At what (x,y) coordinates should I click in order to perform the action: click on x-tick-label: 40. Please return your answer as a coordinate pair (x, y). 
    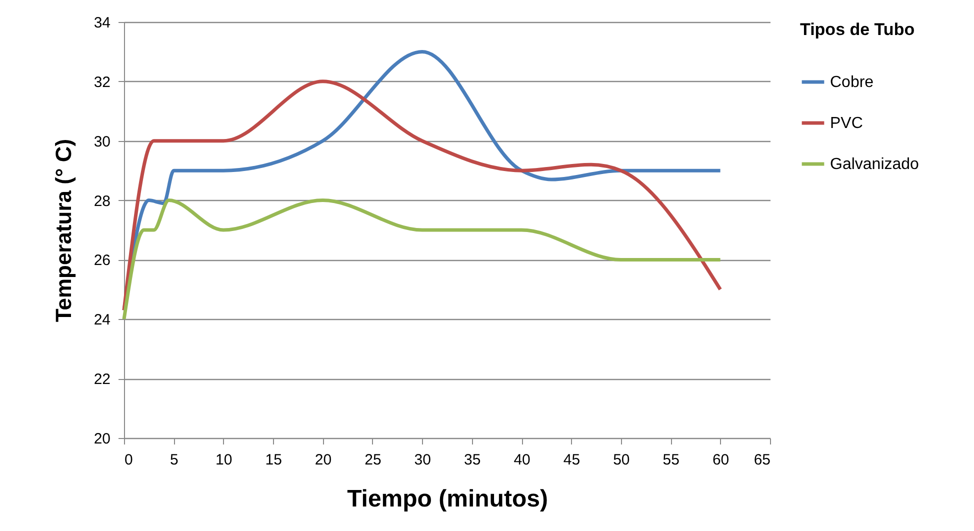
    Looking at the image, I should click on (522, 460).